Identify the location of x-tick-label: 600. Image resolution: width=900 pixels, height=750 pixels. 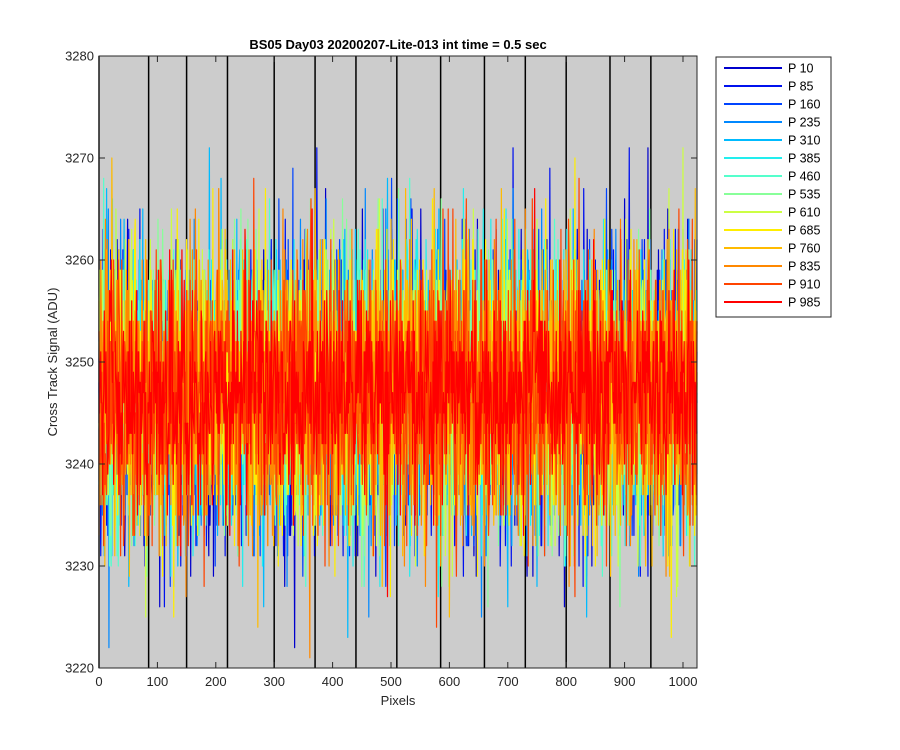
(450, 681).